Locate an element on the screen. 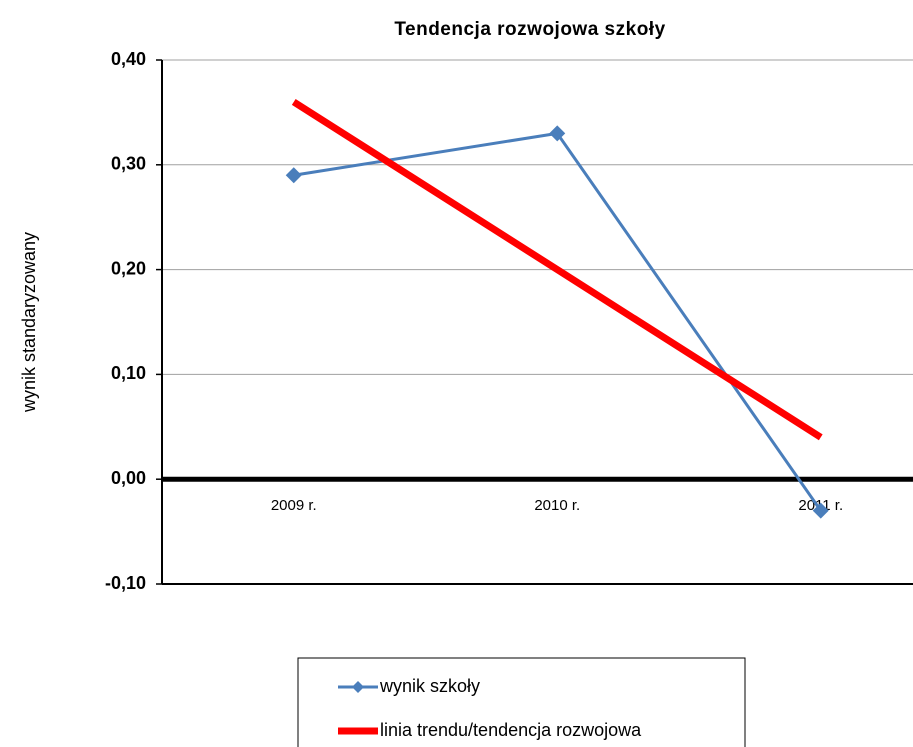 The image size is (913, 747). y-axis-label: wynik standaryzowany is located at coordinates (29, 322).